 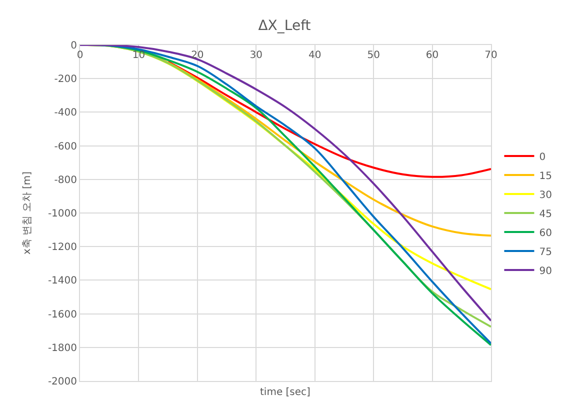 I want to click on legend-label: 0, so click(x=542, y=157).